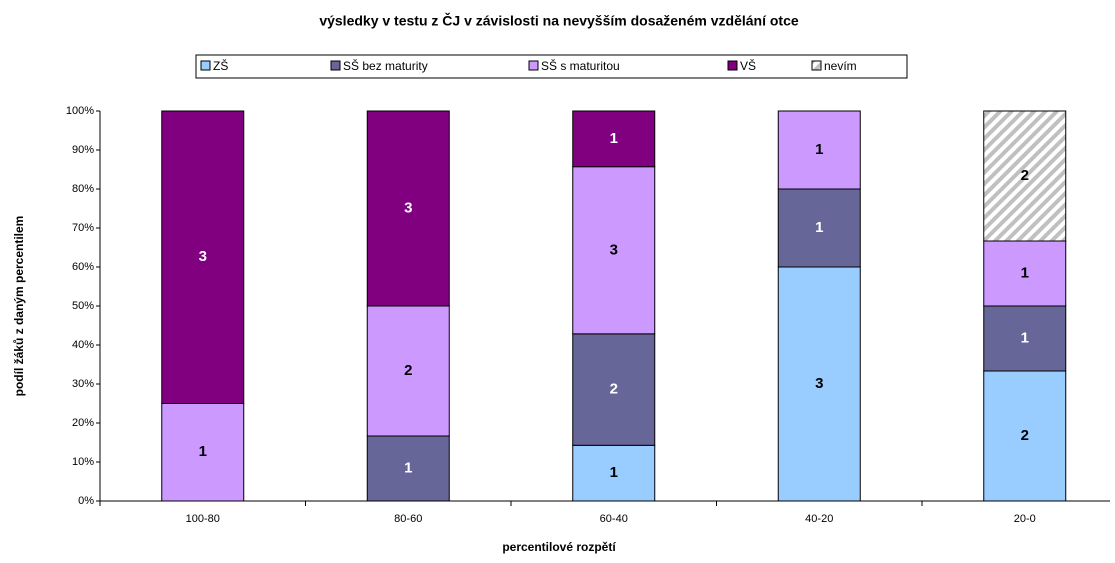 The image size is (1115, 563). Describe the element at coordinates (83, 462) in the screenshot. I see `y-tick-label: 10%` at that location.